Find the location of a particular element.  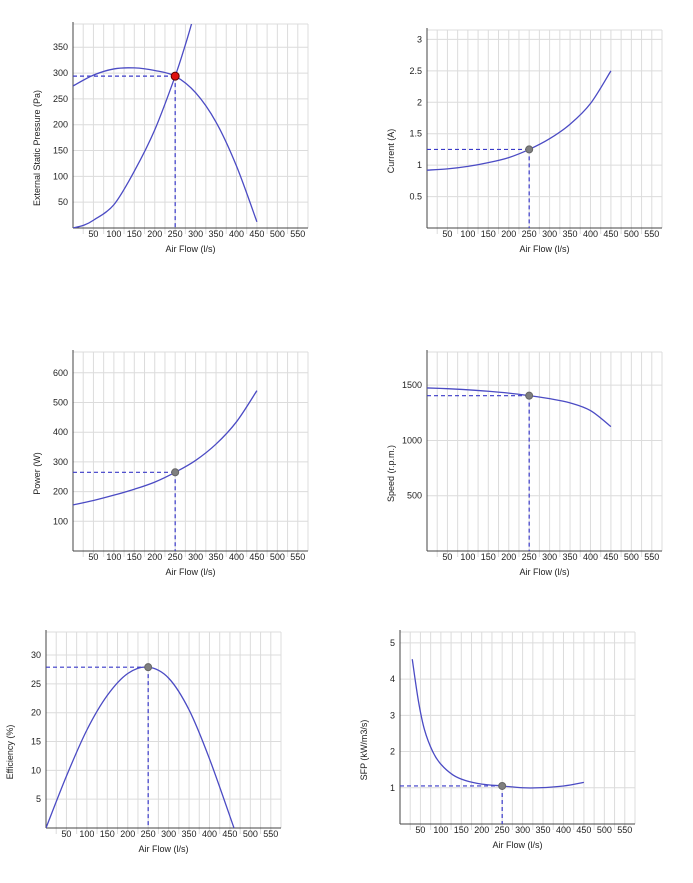

y-tick-label: 400 is located at coordinates (60, 432).